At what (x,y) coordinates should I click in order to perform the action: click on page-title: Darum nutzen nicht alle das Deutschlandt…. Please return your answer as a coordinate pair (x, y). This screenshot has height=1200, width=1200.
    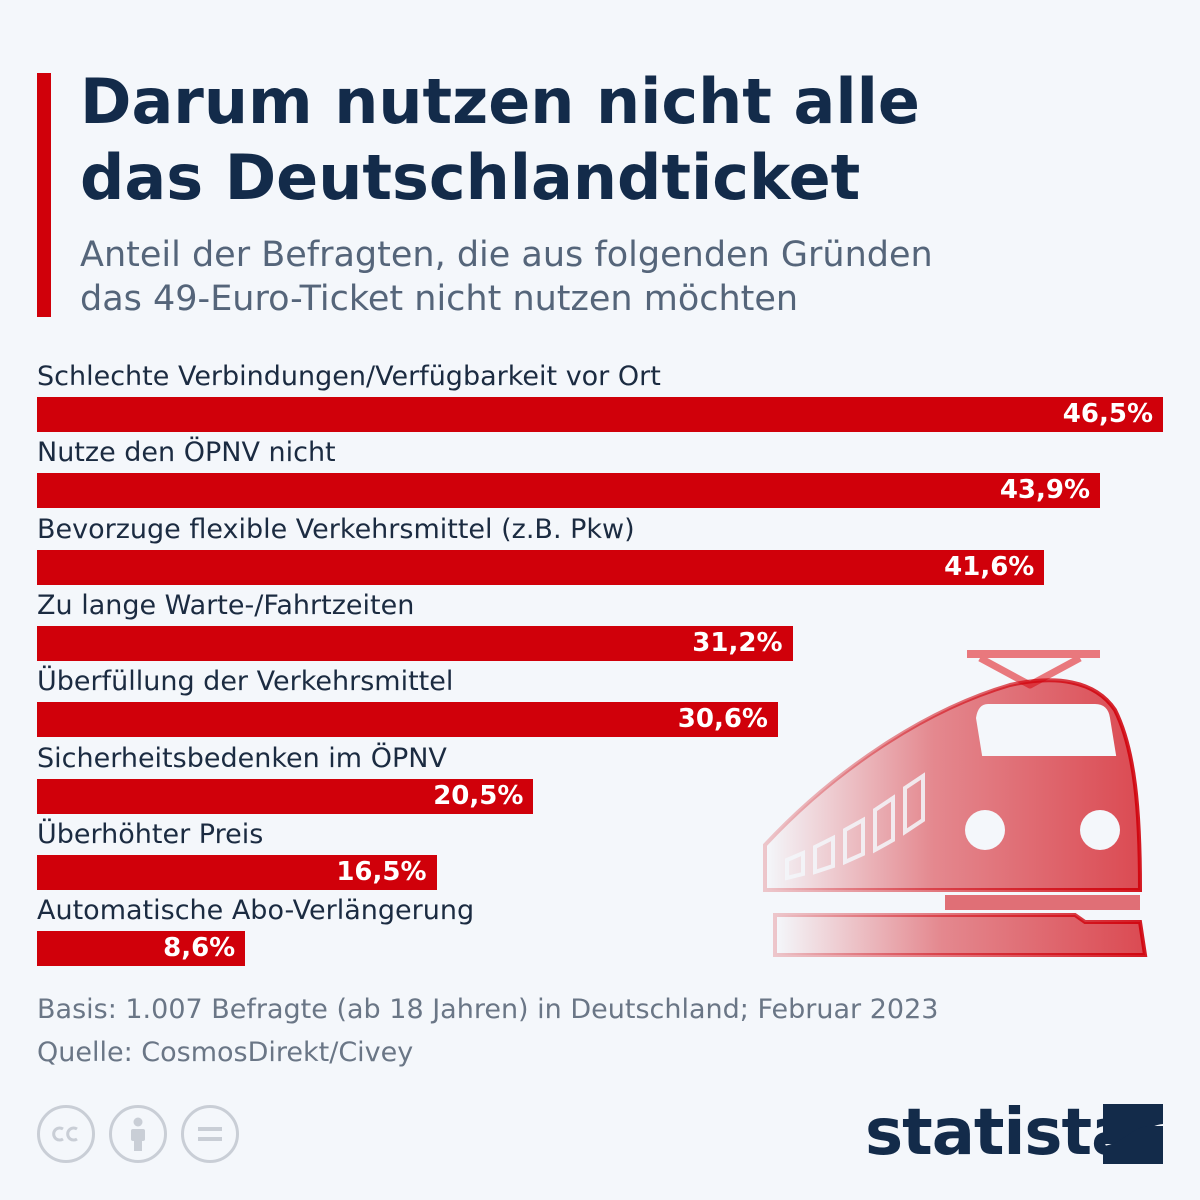
    Looking at the image, I should click on (620, 140).